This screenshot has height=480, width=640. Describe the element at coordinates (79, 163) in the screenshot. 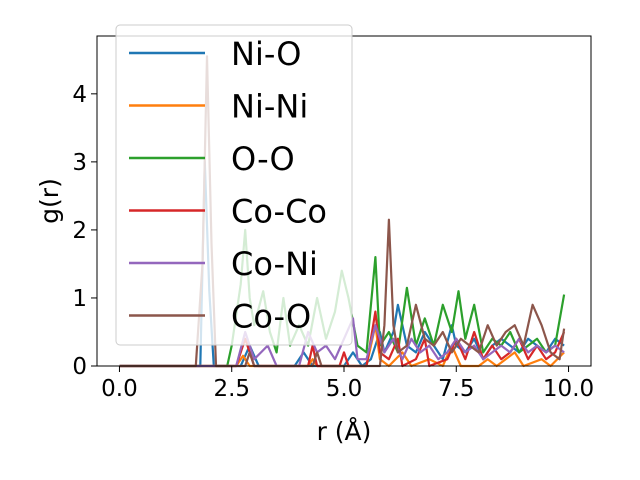

I see `y-tick-label: 3` at that location.